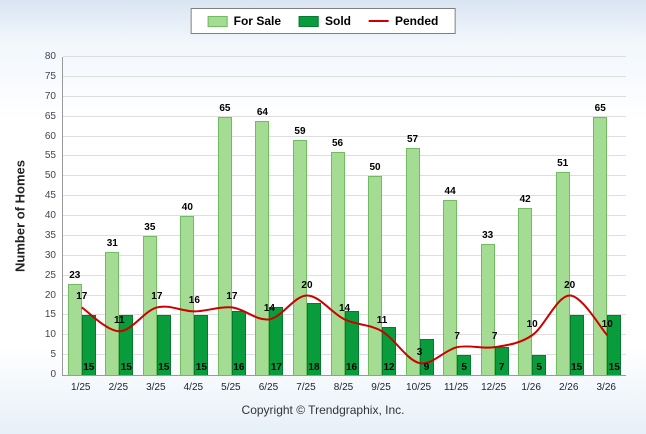 The width and height of the screenshot is (646, 434). I want to click on for-sale-value-label: 31, so click(112, 243).